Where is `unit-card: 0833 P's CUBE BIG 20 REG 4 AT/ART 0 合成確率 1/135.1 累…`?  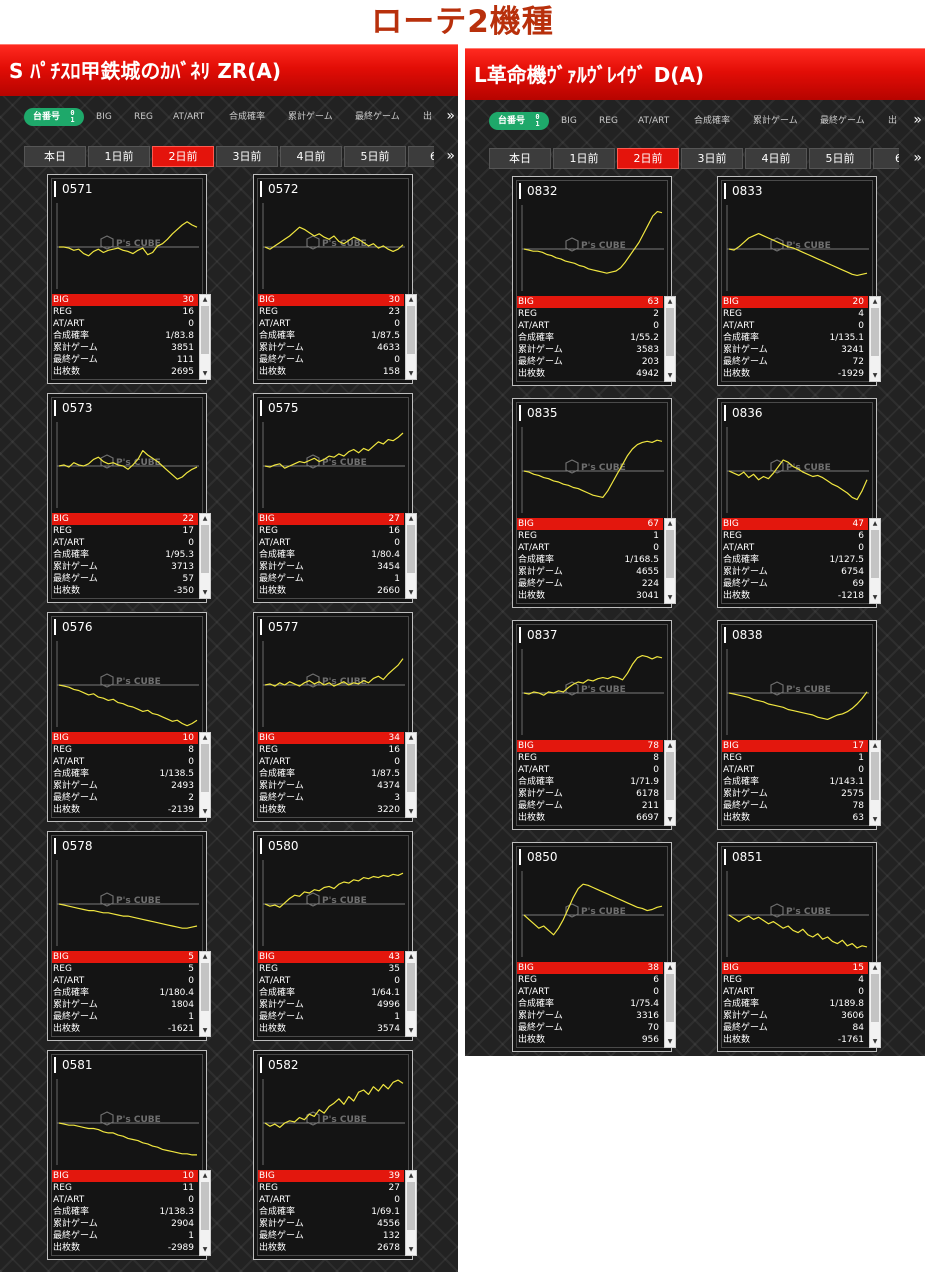
unit-card: 0833 P's CUBE BIG 20 REG 4 AT/ART 0 合成確率 1/135.1 累… is located at coordinates (799, 281).